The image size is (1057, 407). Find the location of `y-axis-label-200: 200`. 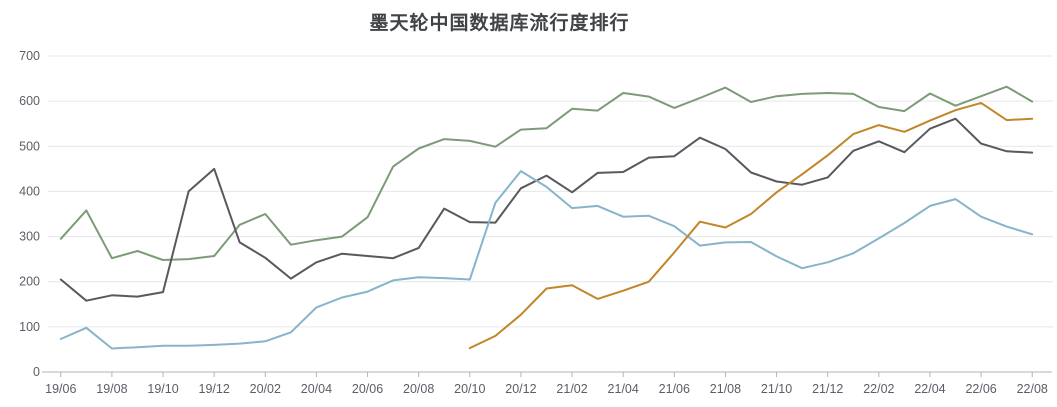

y-axis-label-200: 200 is located at coordinates (29, 282).